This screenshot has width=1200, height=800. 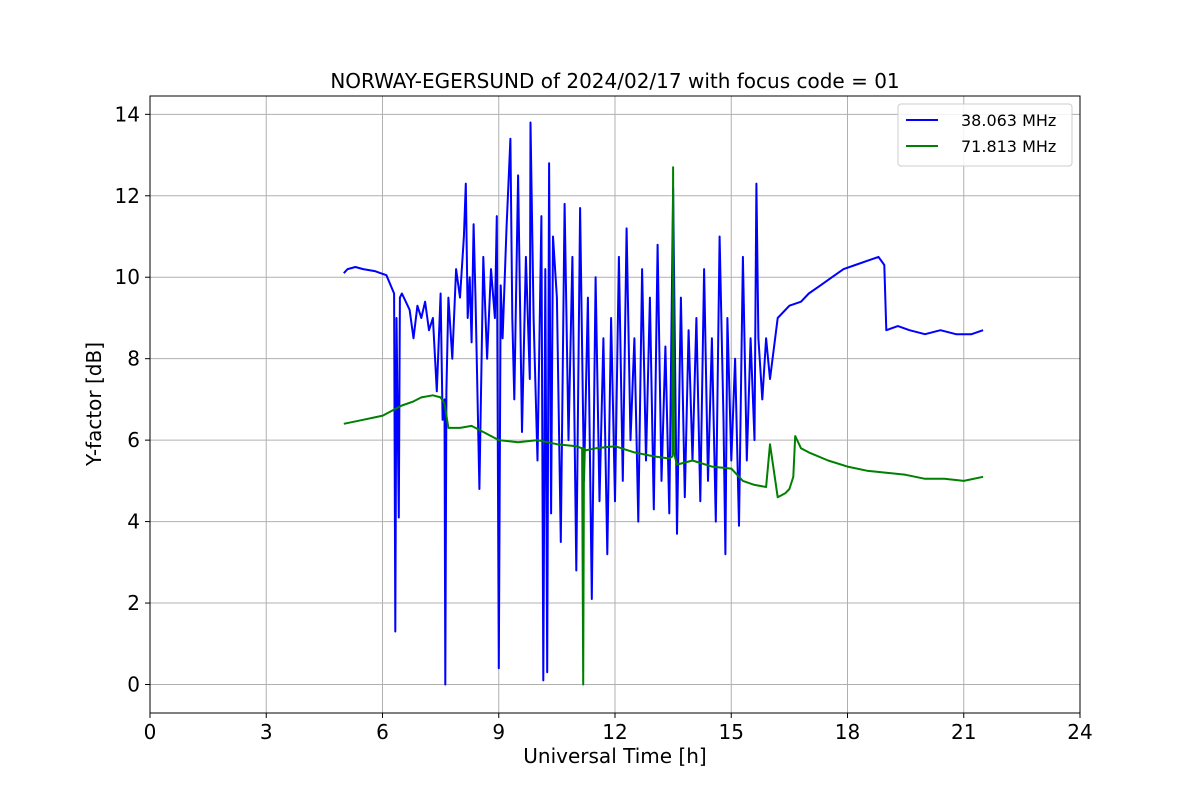 What do you see at coordinates (731, 732) in the screenshot?
I see `x-tick-label: 15` at bounding box center [731, 732].